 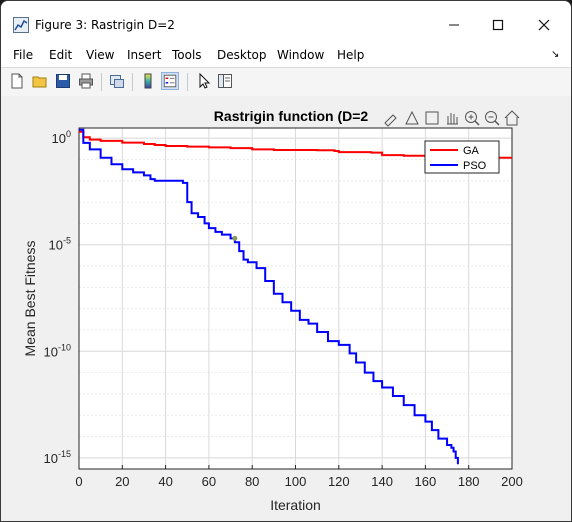 I want to click on pan-shape, so click(x=452, y=119).